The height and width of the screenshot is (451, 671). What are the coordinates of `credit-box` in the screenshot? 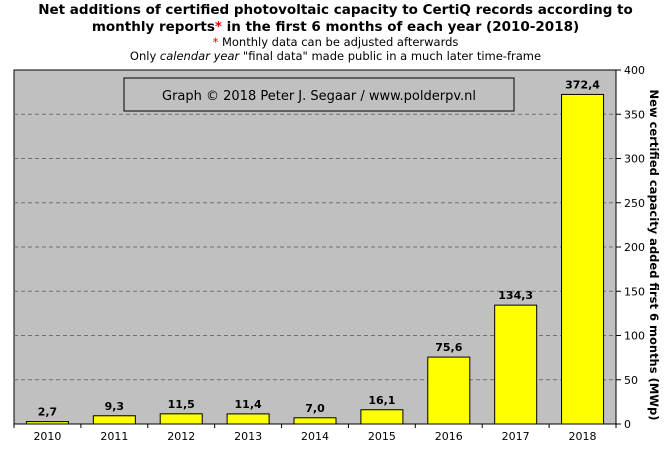 It's located at (319, 94).